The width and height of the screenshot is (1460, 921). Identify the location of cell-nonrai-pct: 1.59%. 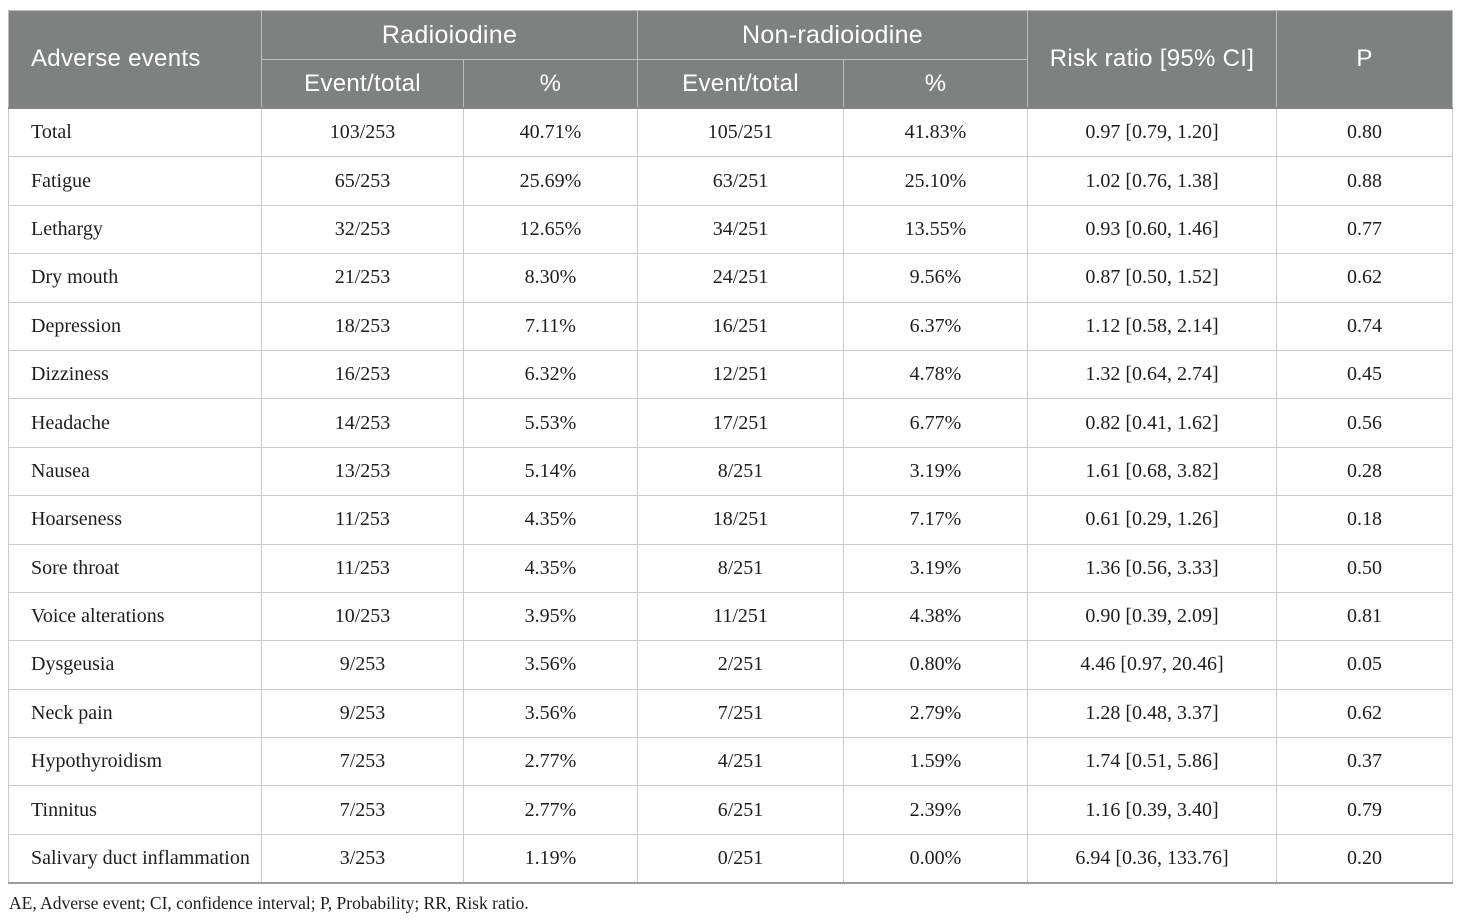
(935, 762).